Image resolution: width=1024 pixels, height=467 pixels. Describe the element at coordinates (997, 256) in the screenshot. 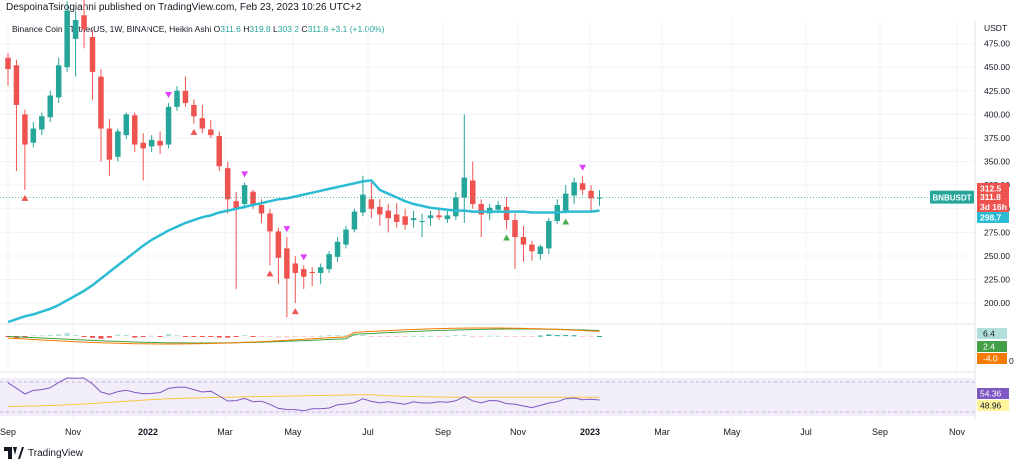

I see `y-tick-label: 250.00` at that location.